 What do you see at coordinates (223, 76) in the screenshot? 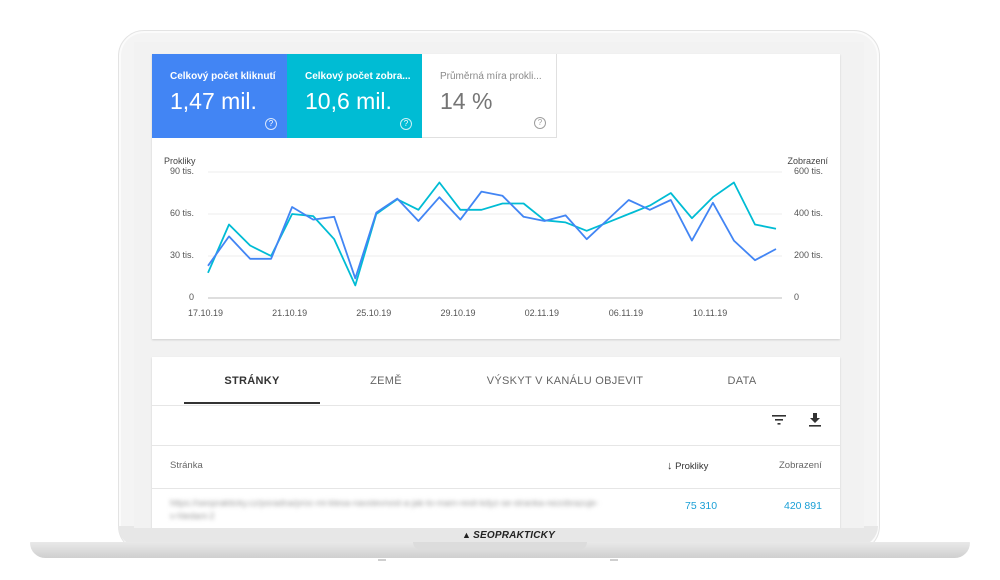
I see `metric-label: Celkový počet kliknutí` at bounding box center [223, 76].